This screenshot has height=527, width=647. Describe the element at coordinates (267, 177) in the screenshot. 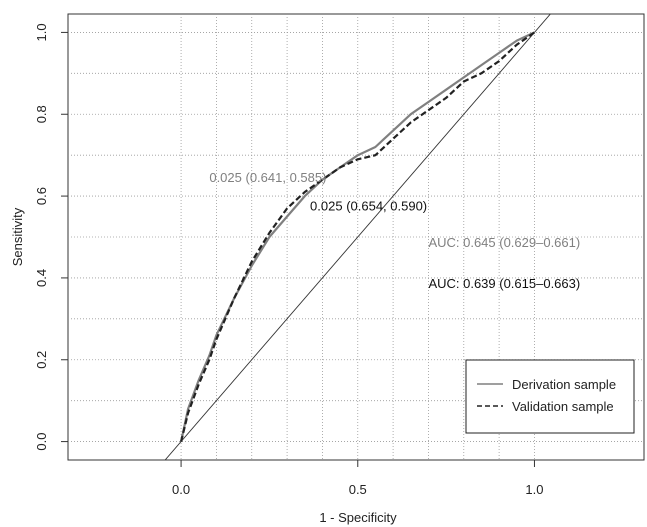

I see `annotation-label: 0.025 (0.641, 0.585)` at that location.